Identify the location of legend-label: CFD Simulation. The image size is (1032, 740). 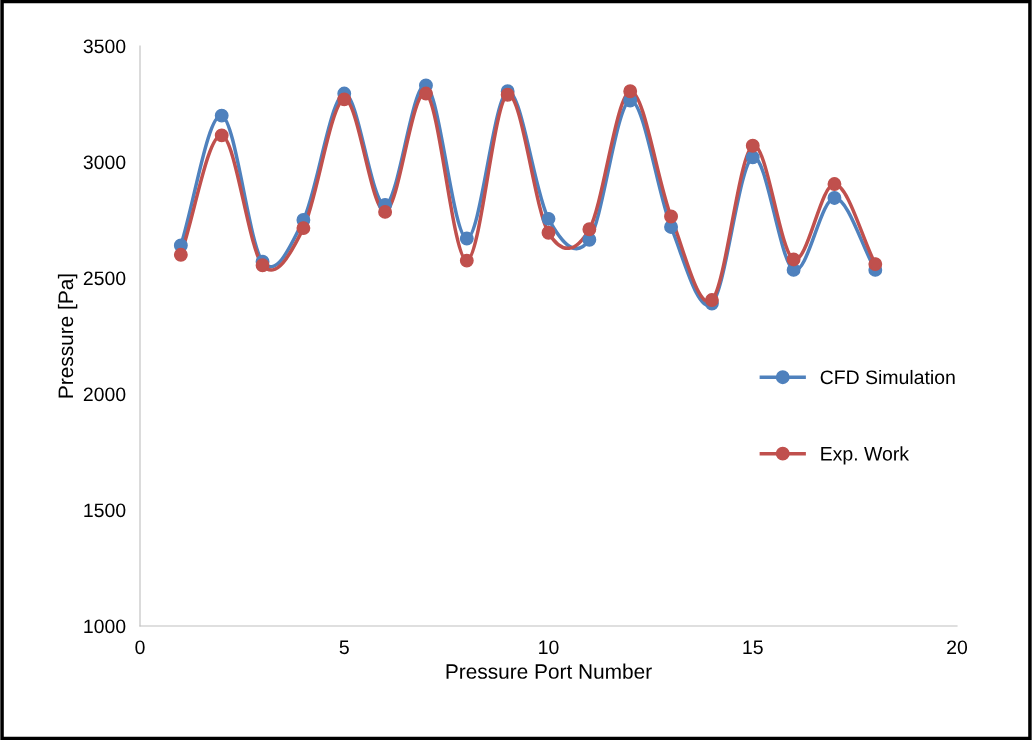
(887, 377).